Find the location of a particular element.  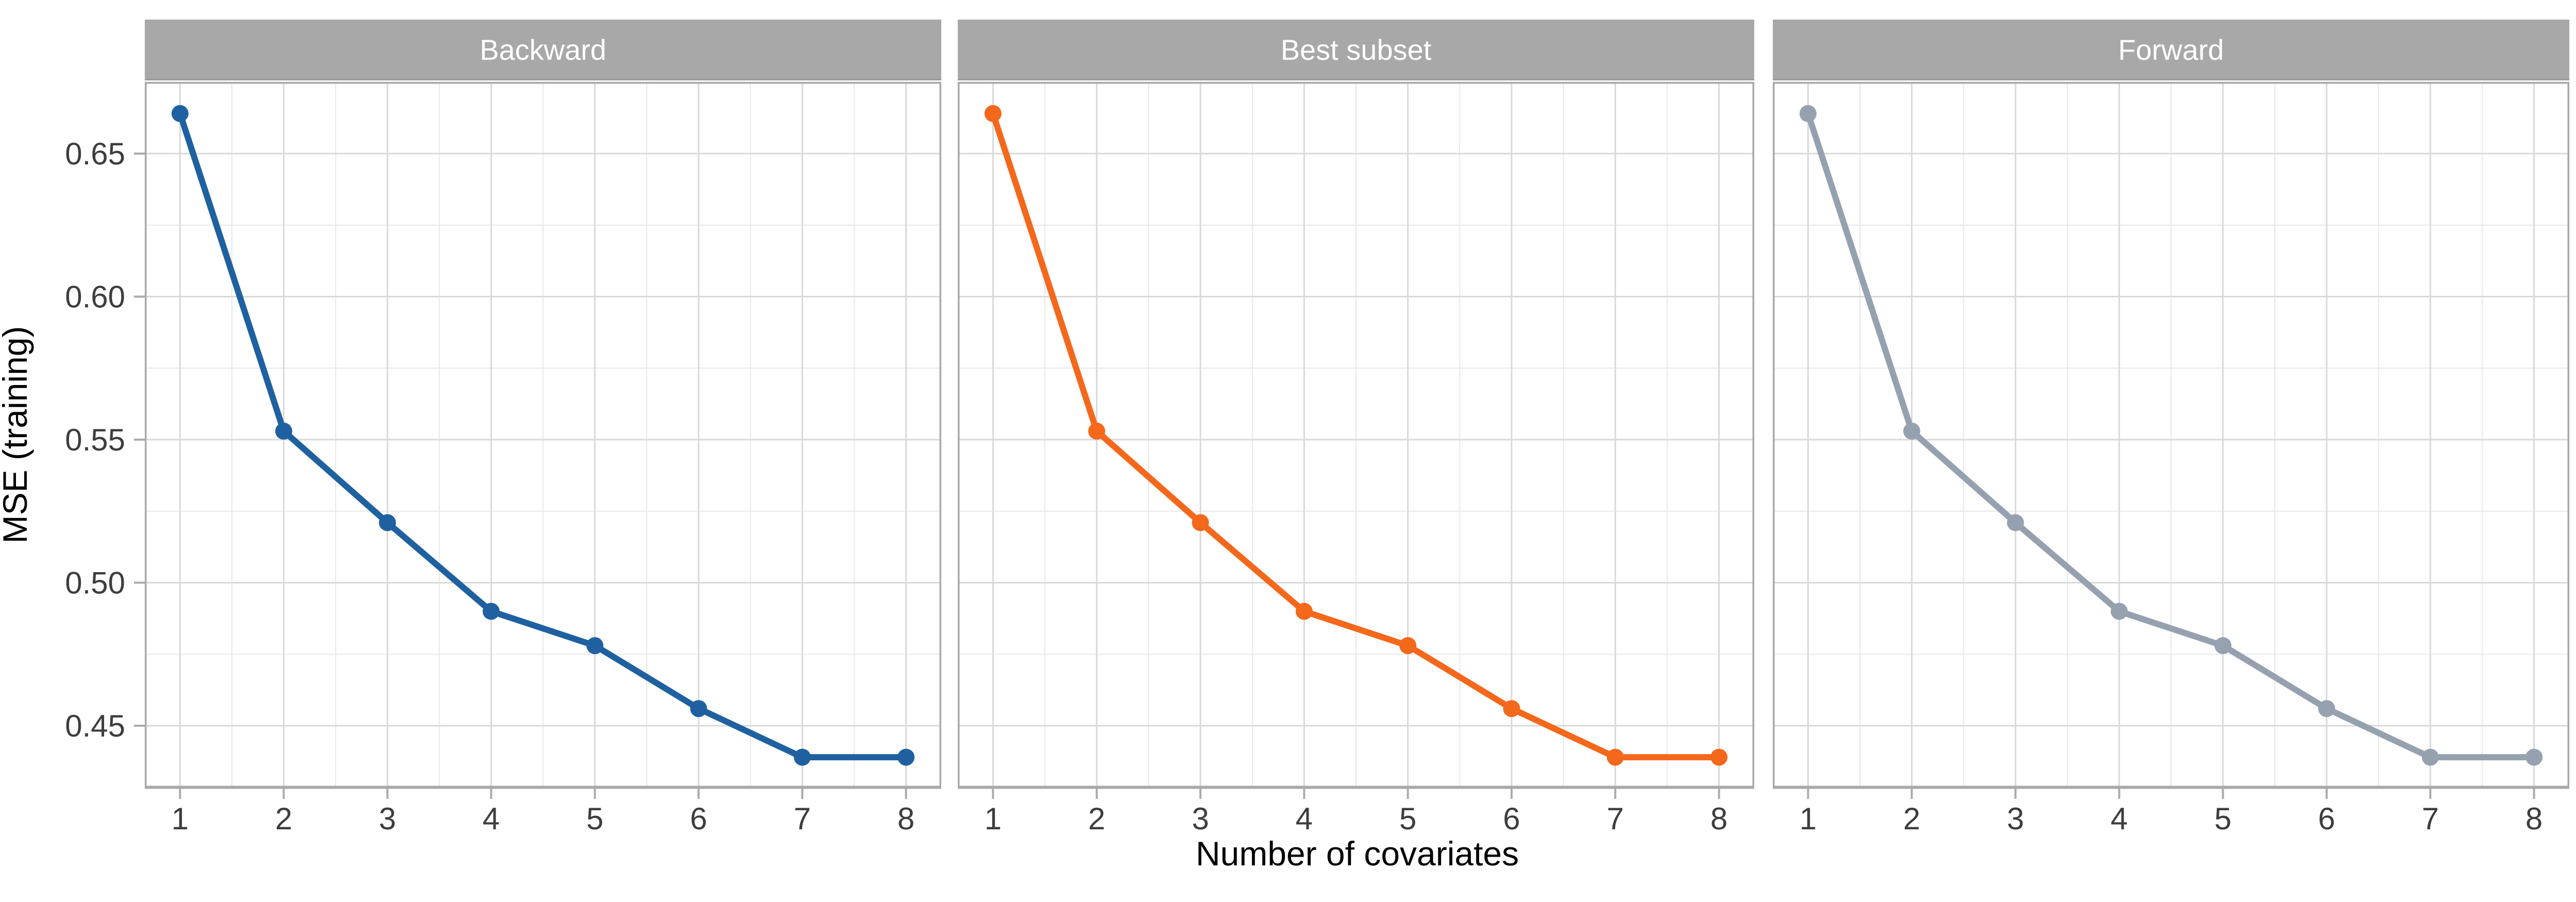

y-tick-label: 0.55 is located at coordinates (95, 440).